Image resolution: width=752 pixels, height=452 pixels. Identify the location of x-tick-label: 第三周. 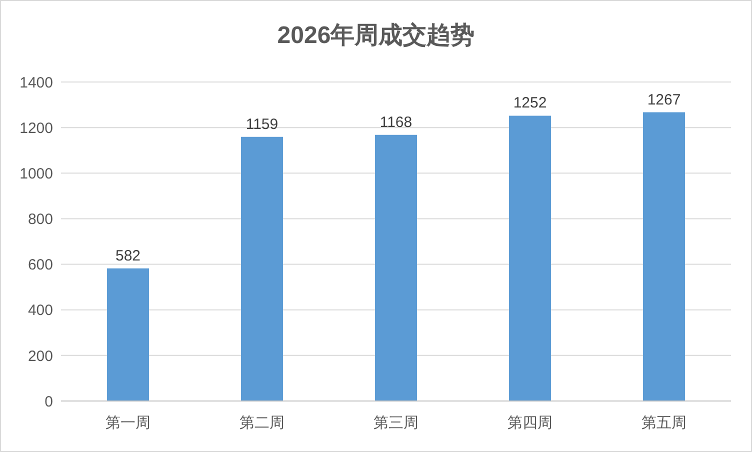
(396, 423).